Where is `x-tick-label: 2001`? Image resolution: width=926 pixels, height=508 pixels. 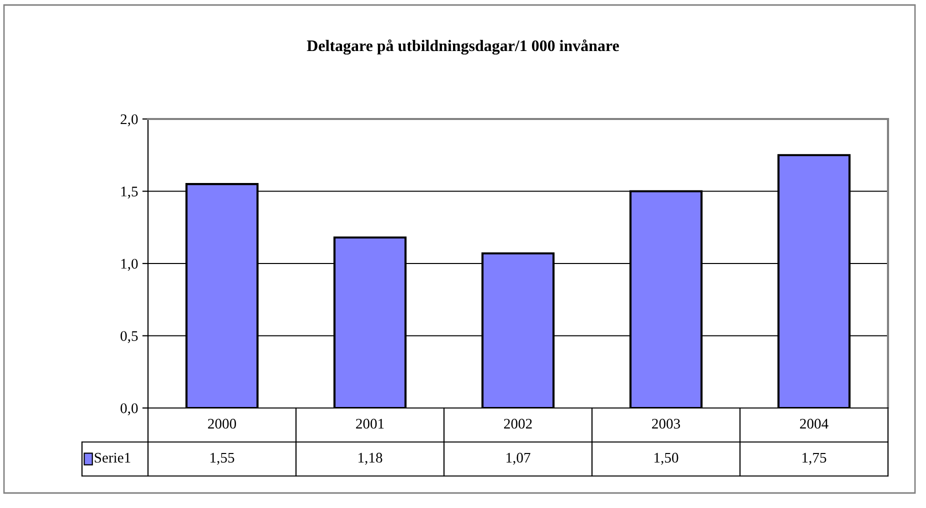 x-tick-label: 2001 is located at coordinates (370, 423).